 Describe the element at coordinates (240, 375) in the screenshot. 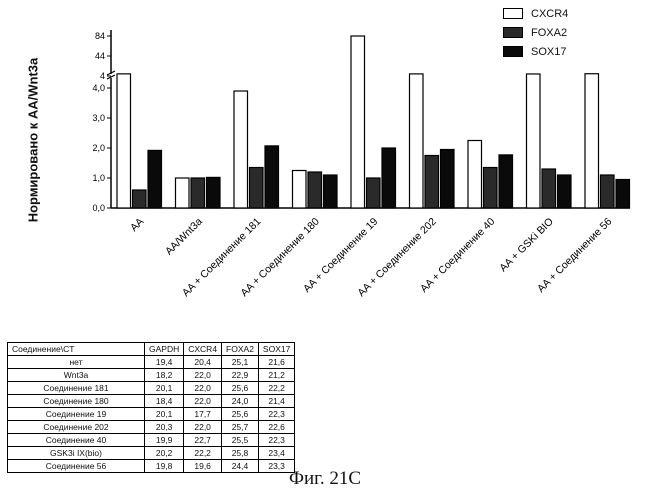

I see `table-cell: 22,9` at that location.